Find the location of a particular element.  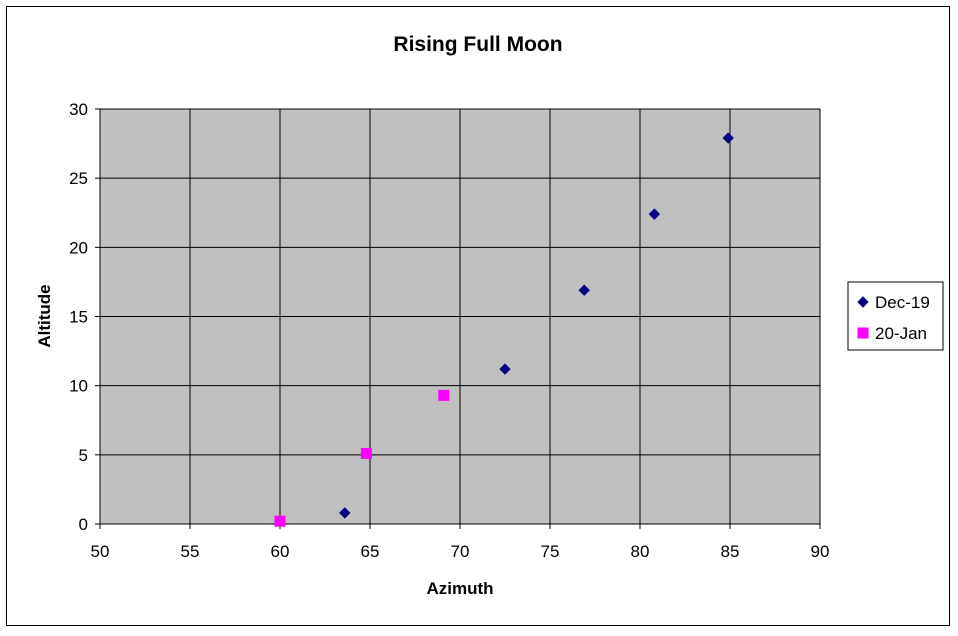

x-tick-label: 60 is located at coordinates (280, 551).